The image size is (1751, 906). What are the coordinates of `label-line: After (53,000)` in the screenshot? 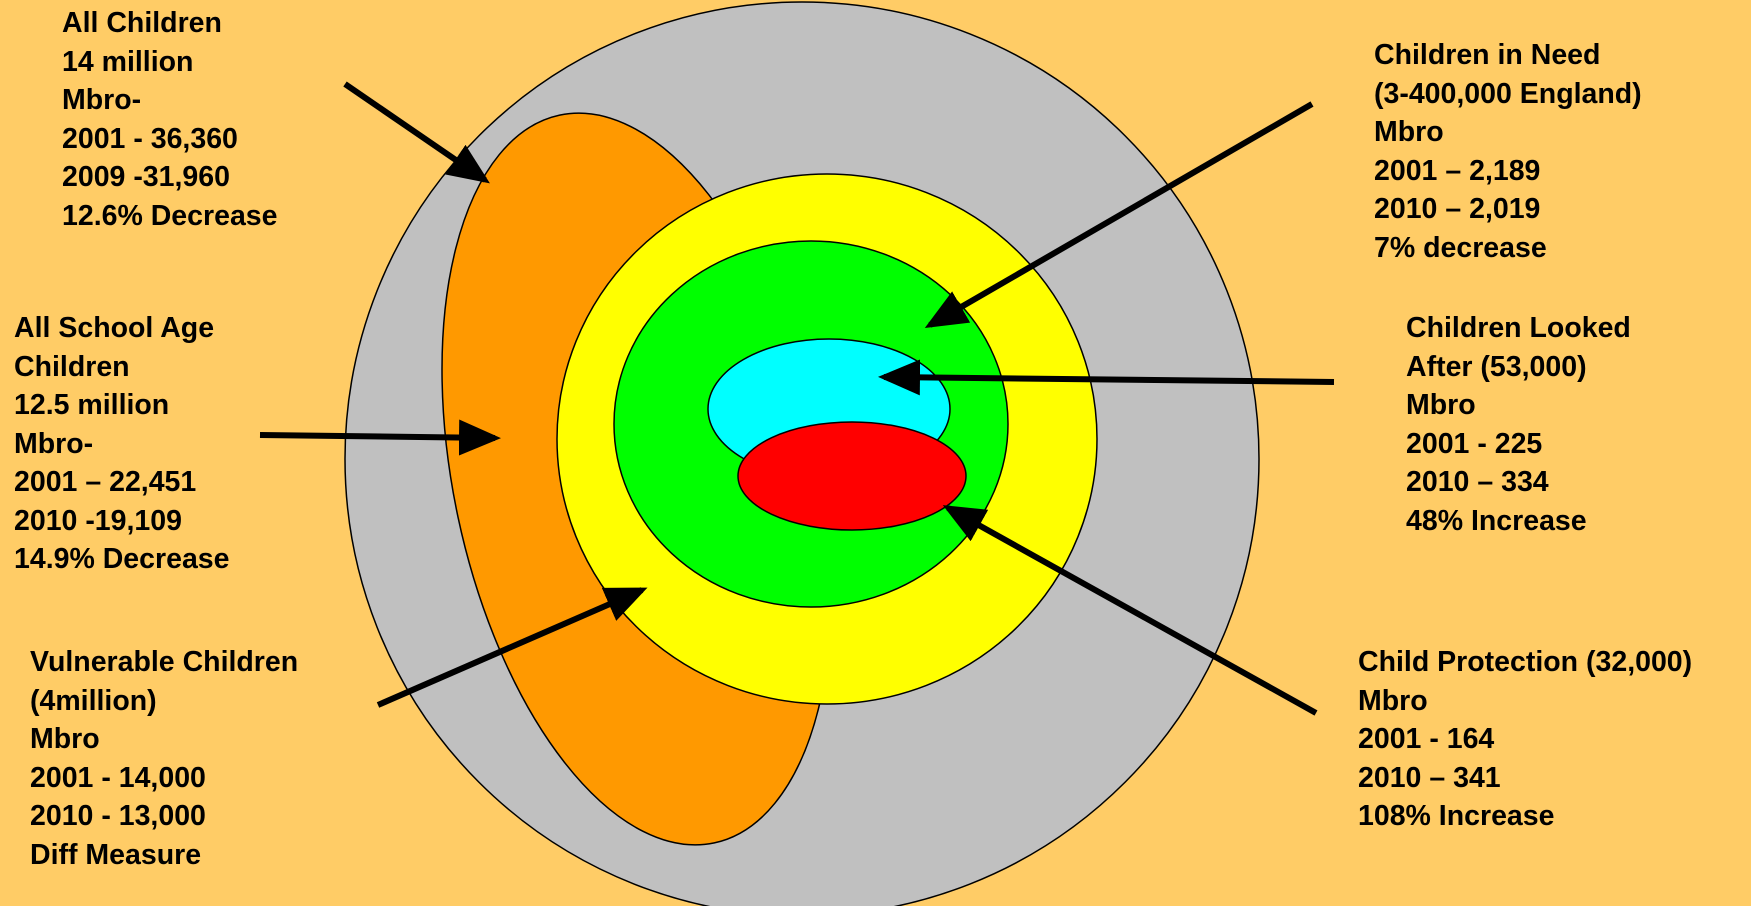 It's located at (1496, 366).